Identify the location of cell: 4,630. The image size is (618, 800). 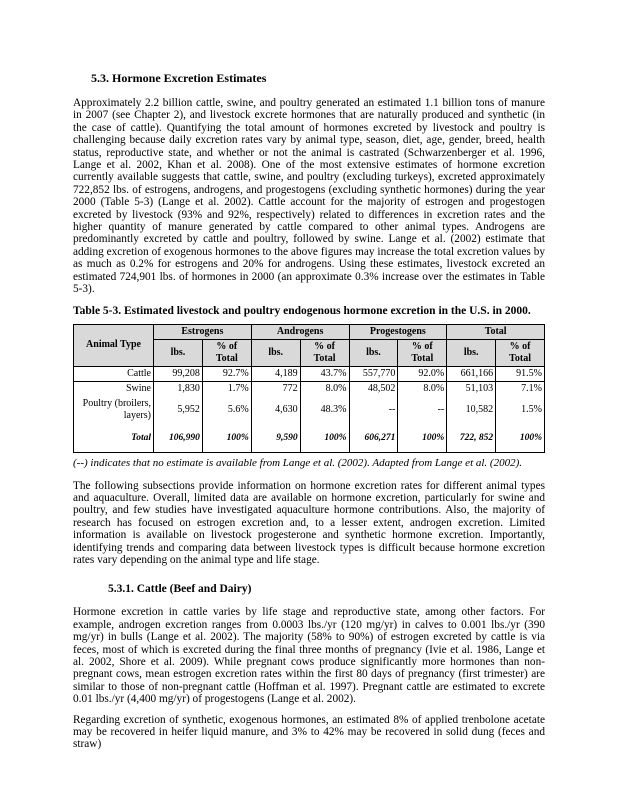
(275, 409).